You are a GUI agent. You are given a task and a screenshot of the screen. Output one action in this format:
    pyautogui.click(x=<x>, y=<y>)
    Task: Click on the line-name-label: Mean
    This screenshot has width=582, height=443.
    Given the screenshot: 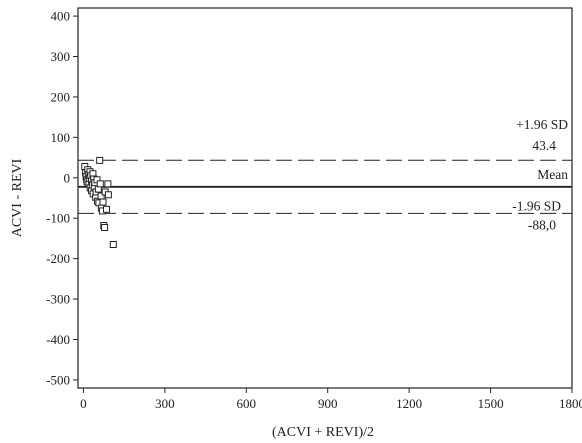 What is the action you would take?
    pyautogui.click(x=552, y=174)
    